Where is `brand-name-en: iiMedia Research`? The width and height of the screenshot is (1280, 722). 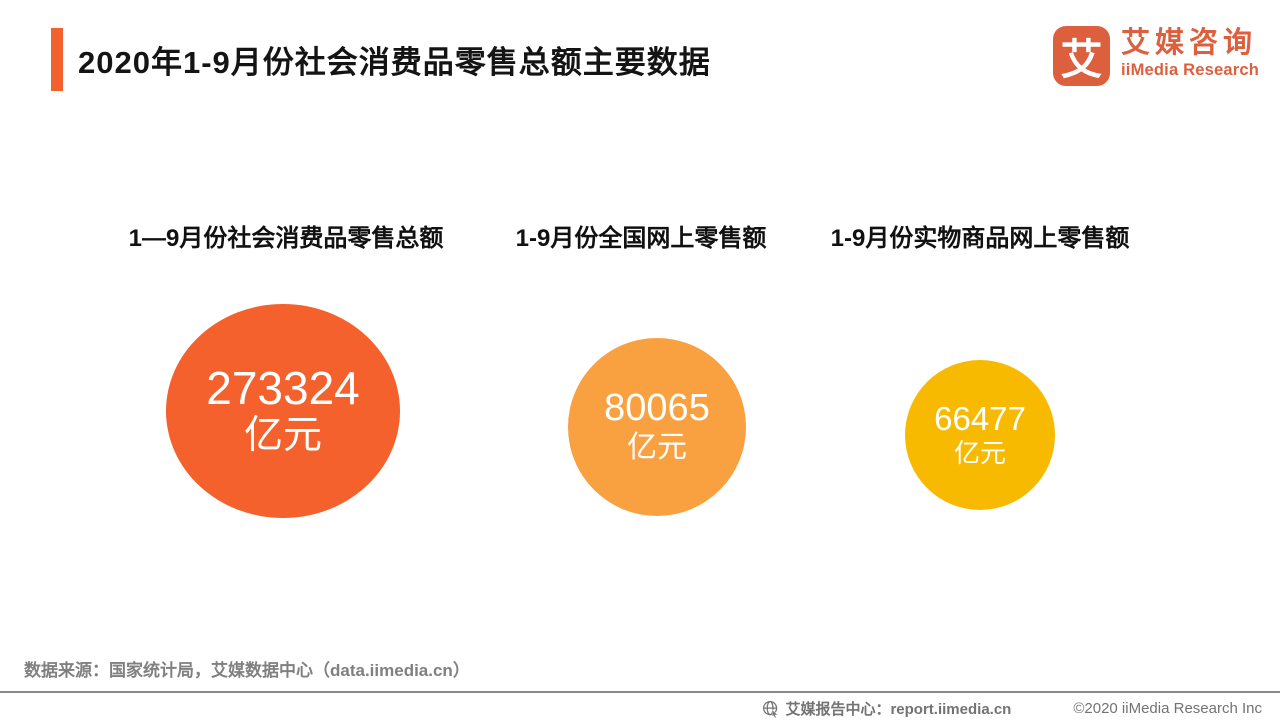 brand-name-en: iiMedia Research is located at coordinates (1190, 69).